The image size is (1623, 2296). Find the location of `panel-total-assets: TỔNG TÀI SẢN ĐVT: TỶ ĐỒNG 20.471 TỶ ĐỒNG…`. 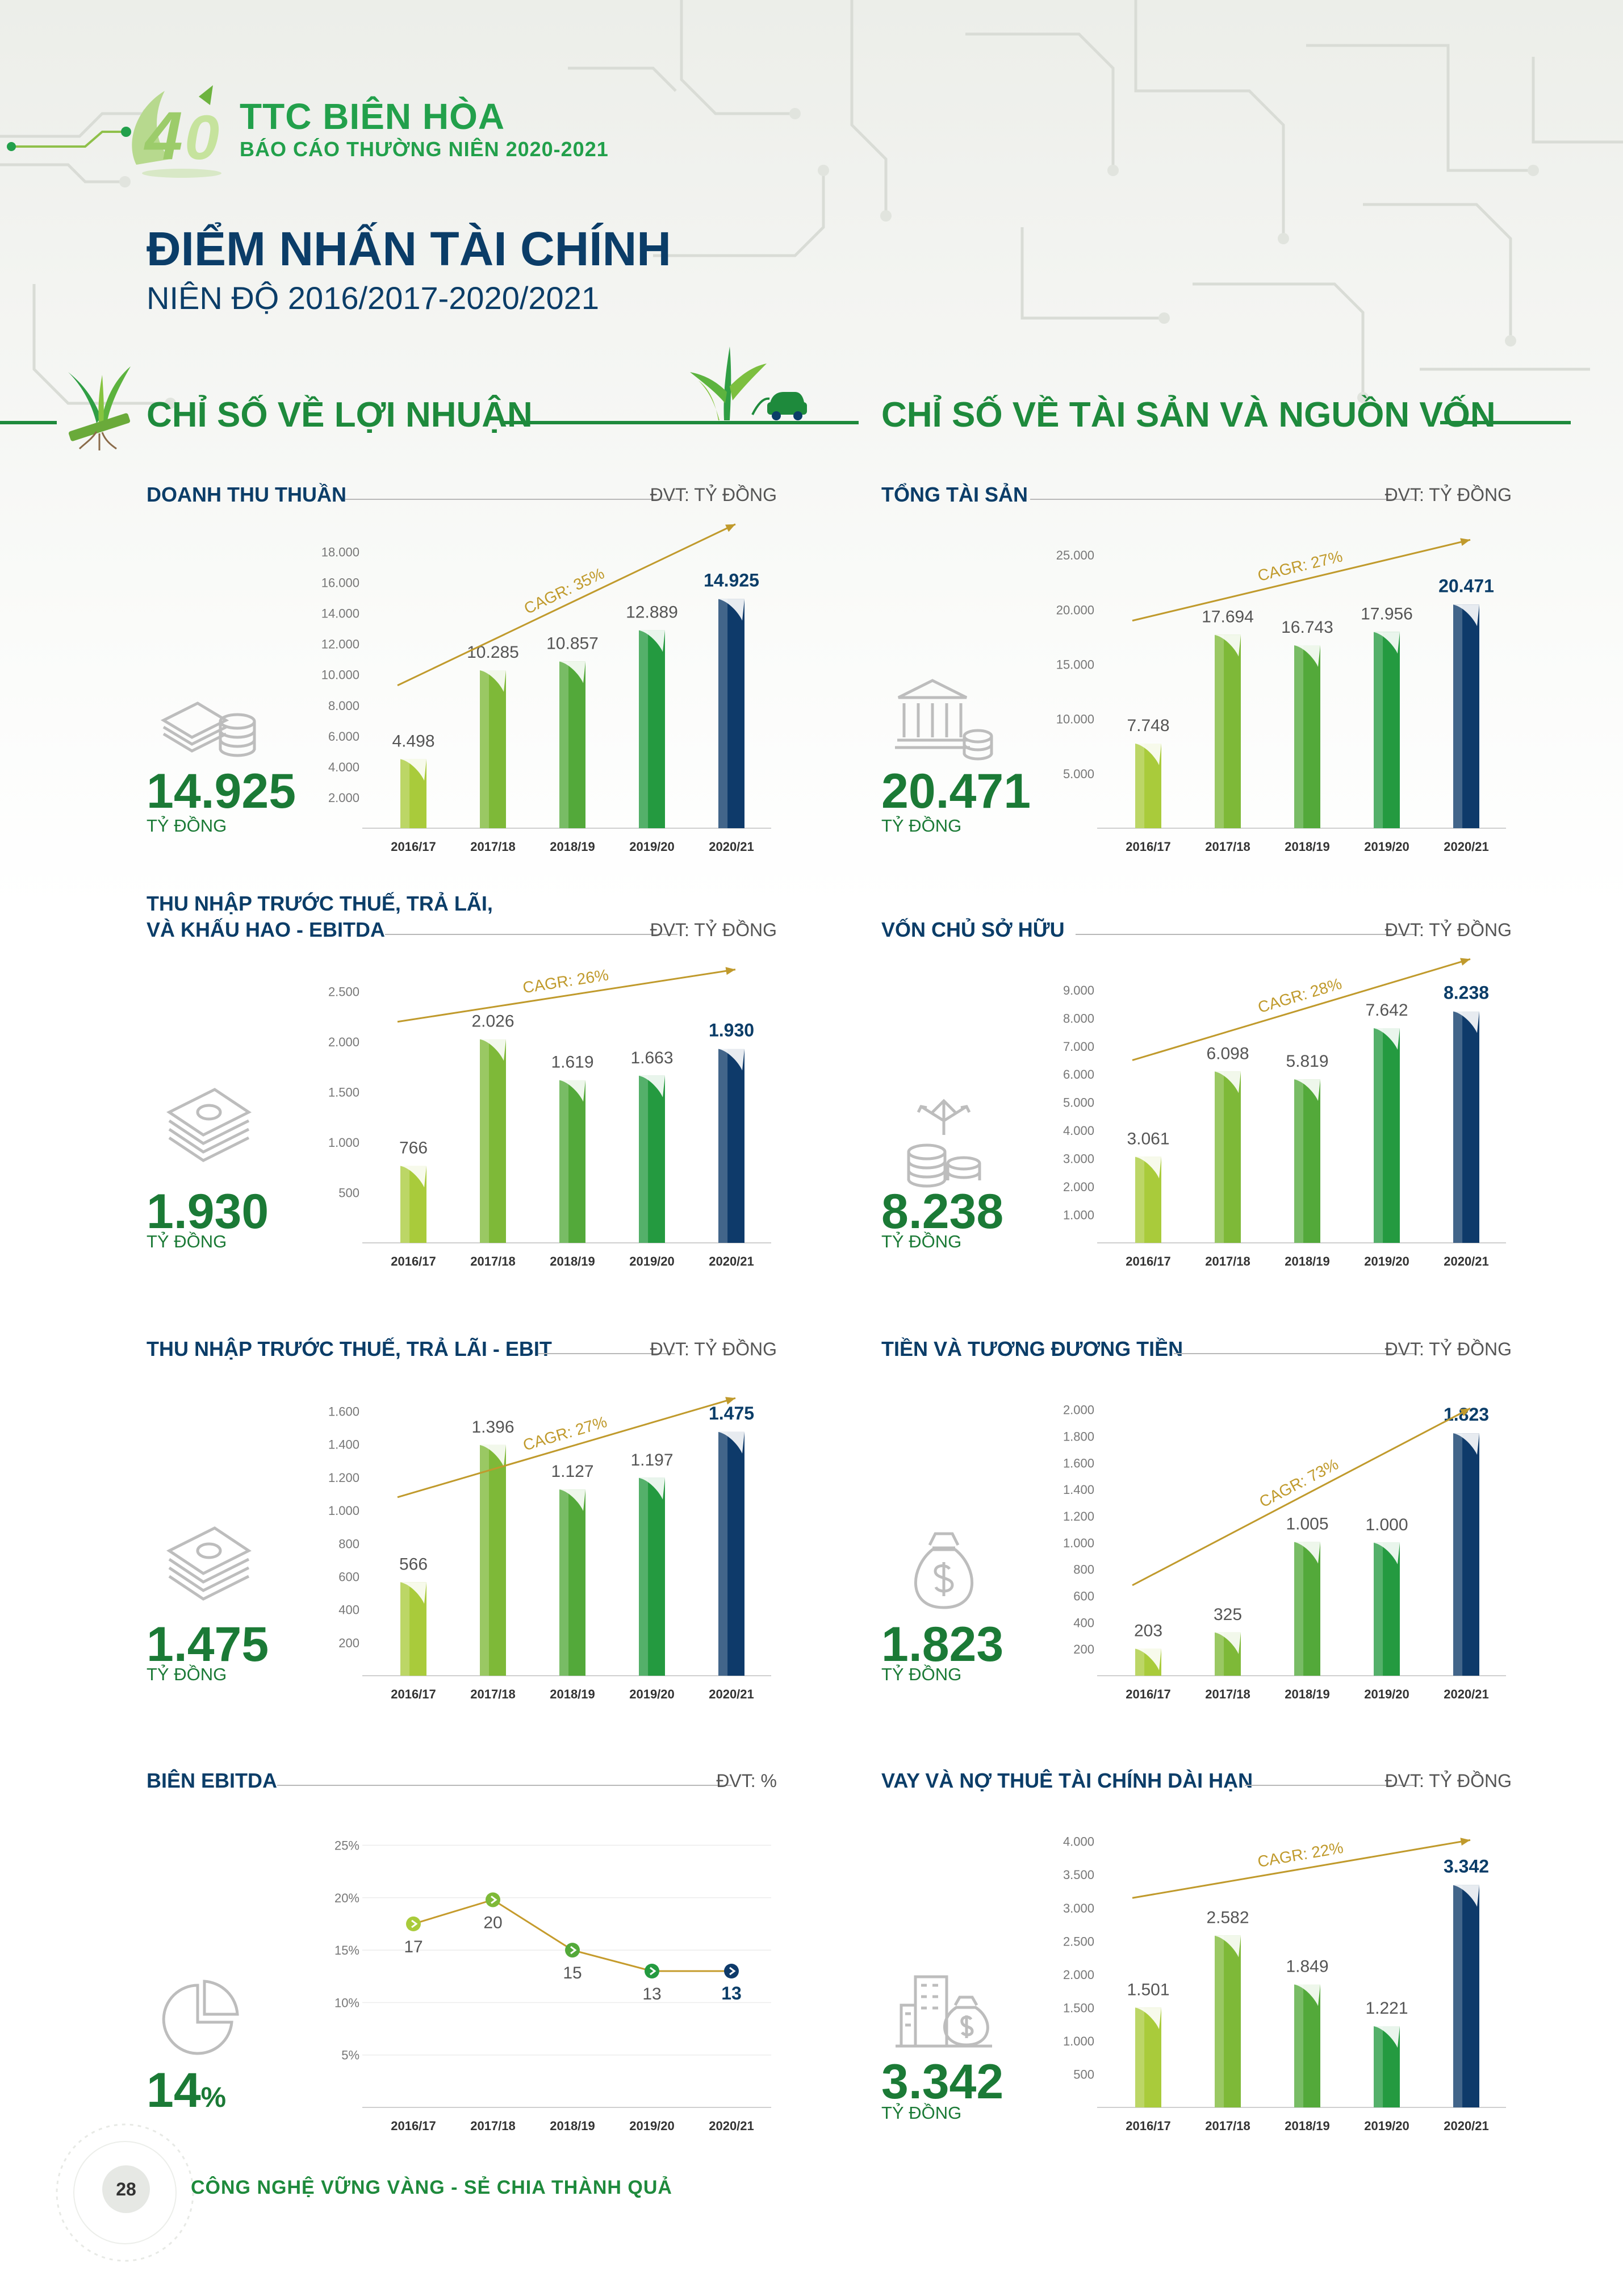

panel-total-assets: TỔNG TÀI SẢN ĐVT: TỶ ĐỒNG 20.471 TỶ ĐỒNG… is located at coordinates (1196, 681).